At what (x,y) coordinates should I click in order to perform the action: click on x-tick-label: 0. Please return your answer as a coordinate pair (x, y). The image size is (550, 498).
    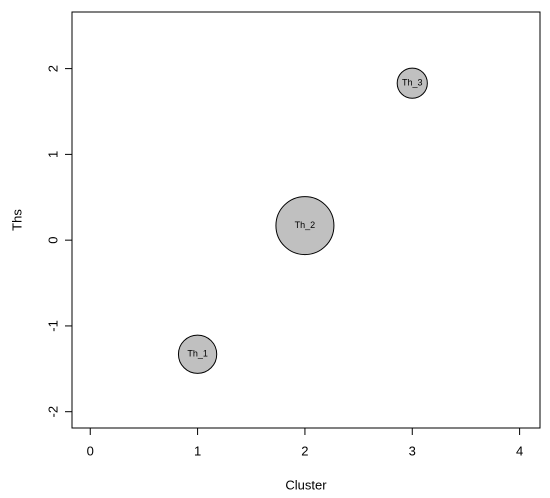
    Looking at the image, I should click on (90, 450).